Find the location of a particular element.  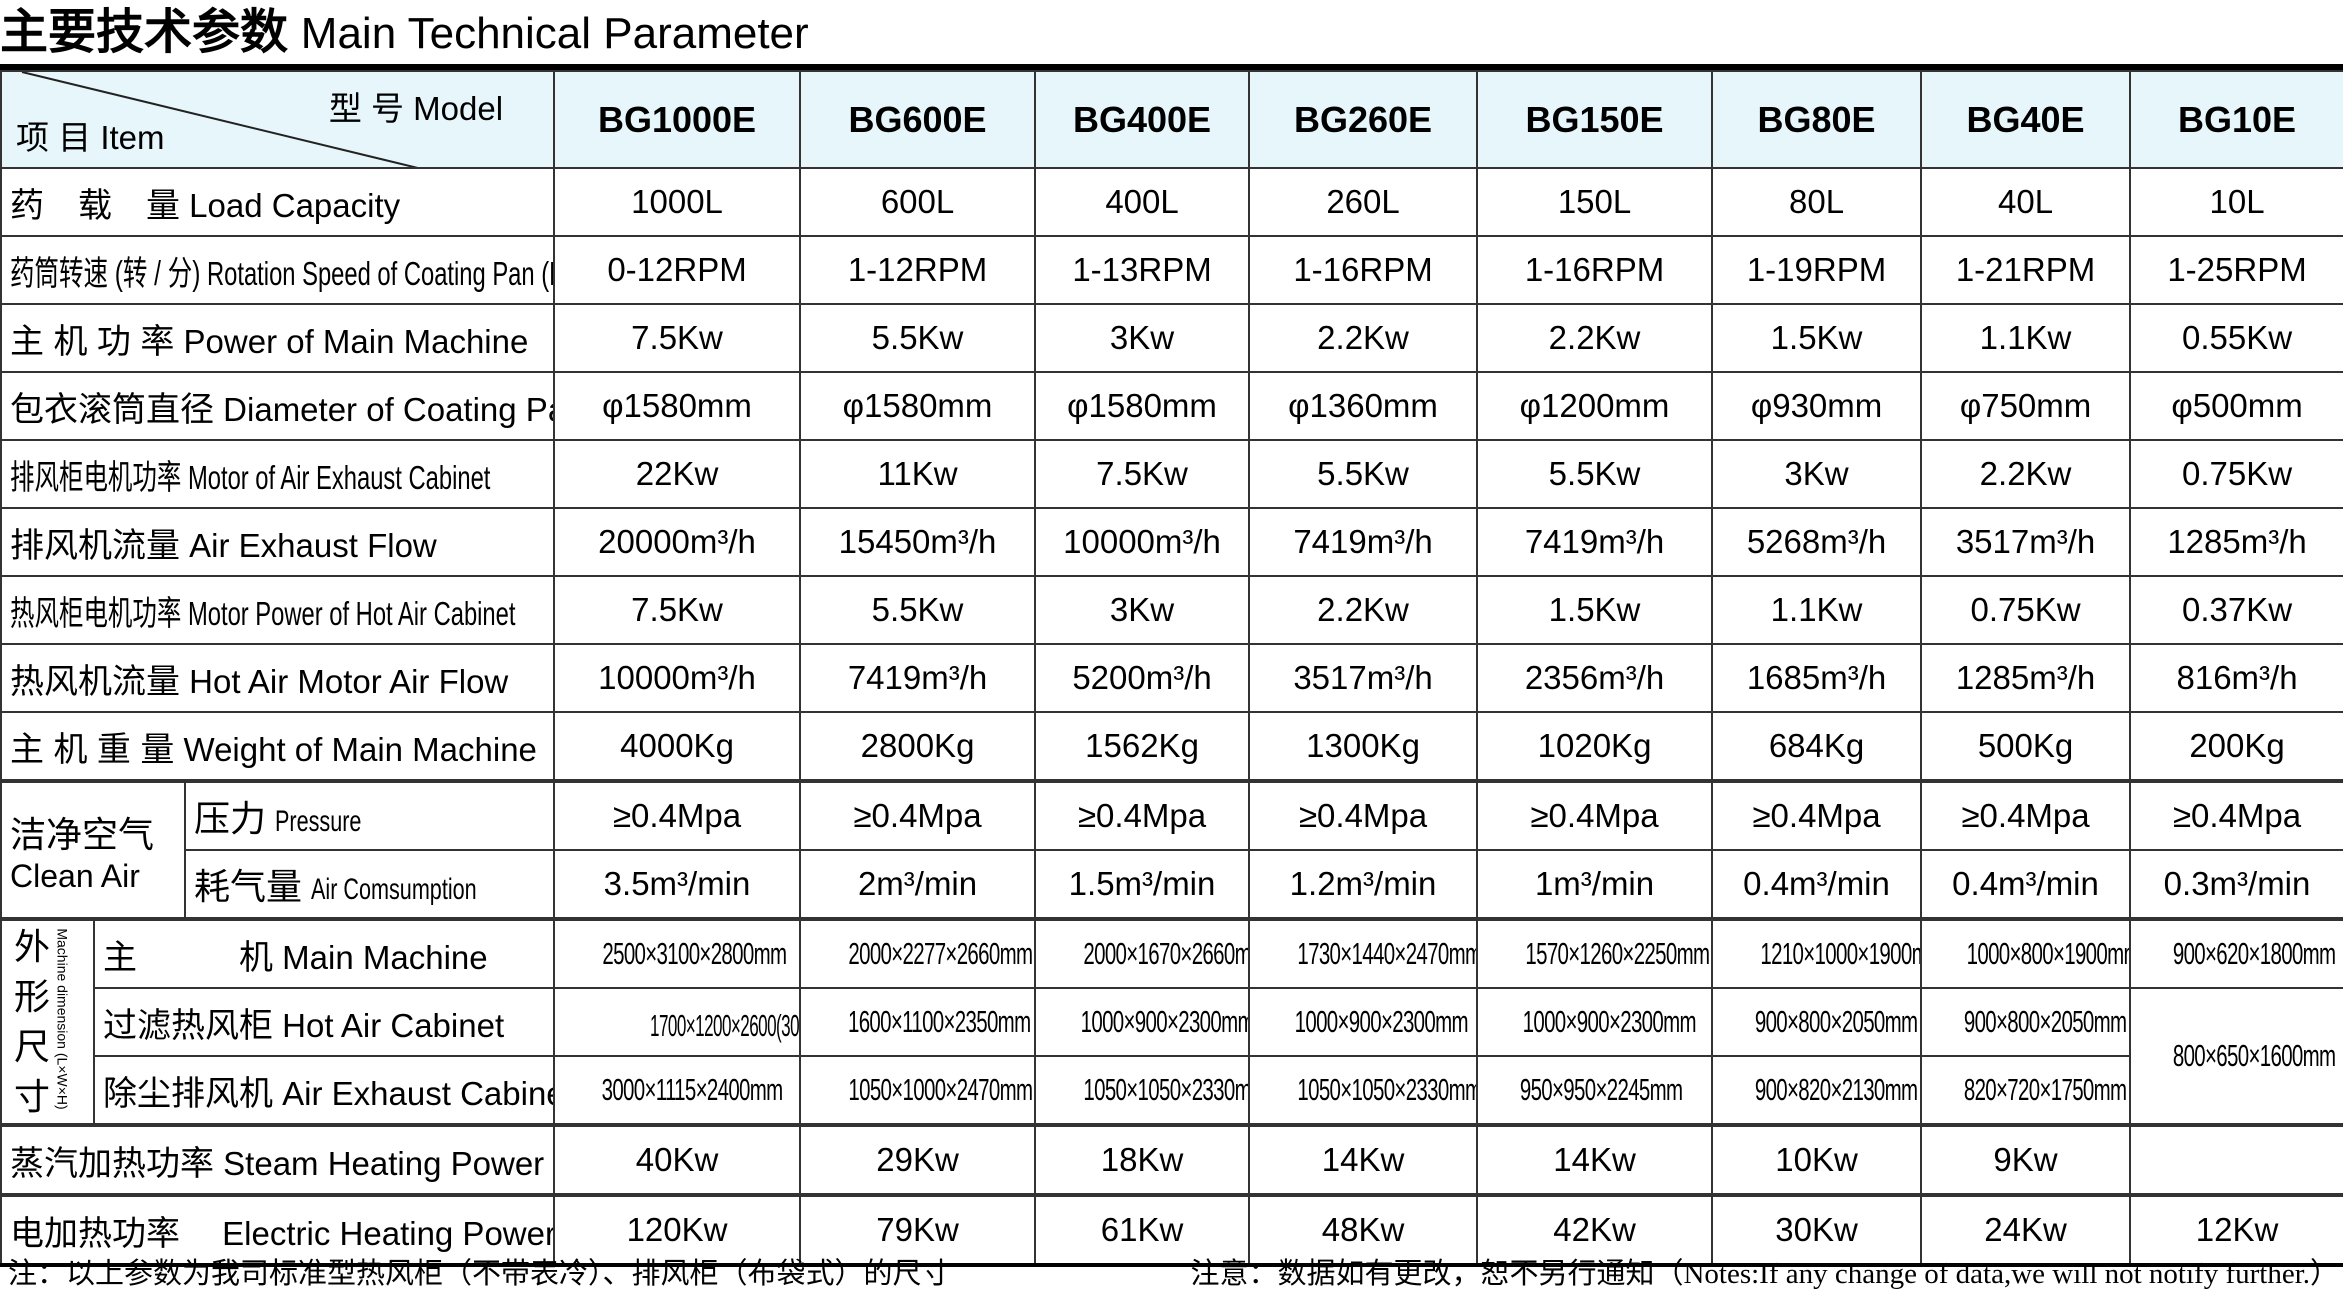

value-cell: 1.1Kw is located at coordinates (1817, 610).